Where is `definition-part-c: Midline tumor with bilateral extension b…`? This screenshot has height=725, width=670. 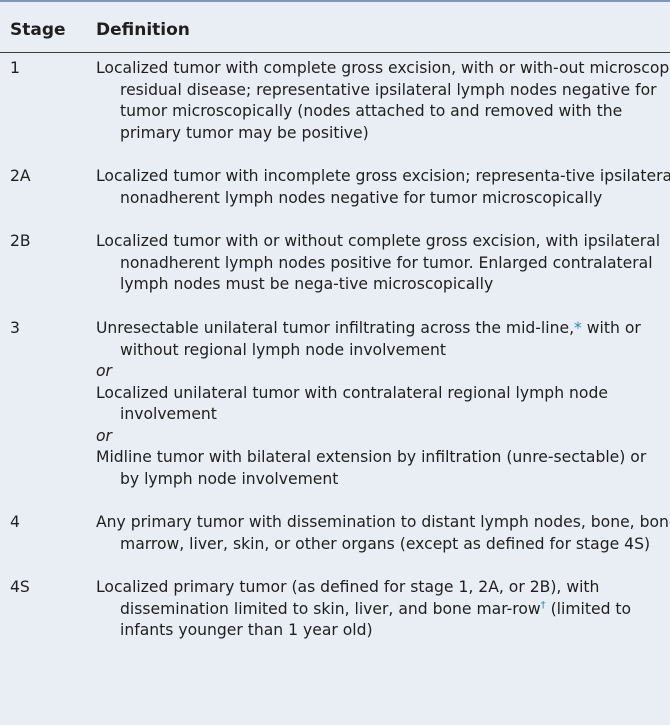
definition-part-c: Midline tumor with bilateral extension b… is located at coordinates (371, 468).